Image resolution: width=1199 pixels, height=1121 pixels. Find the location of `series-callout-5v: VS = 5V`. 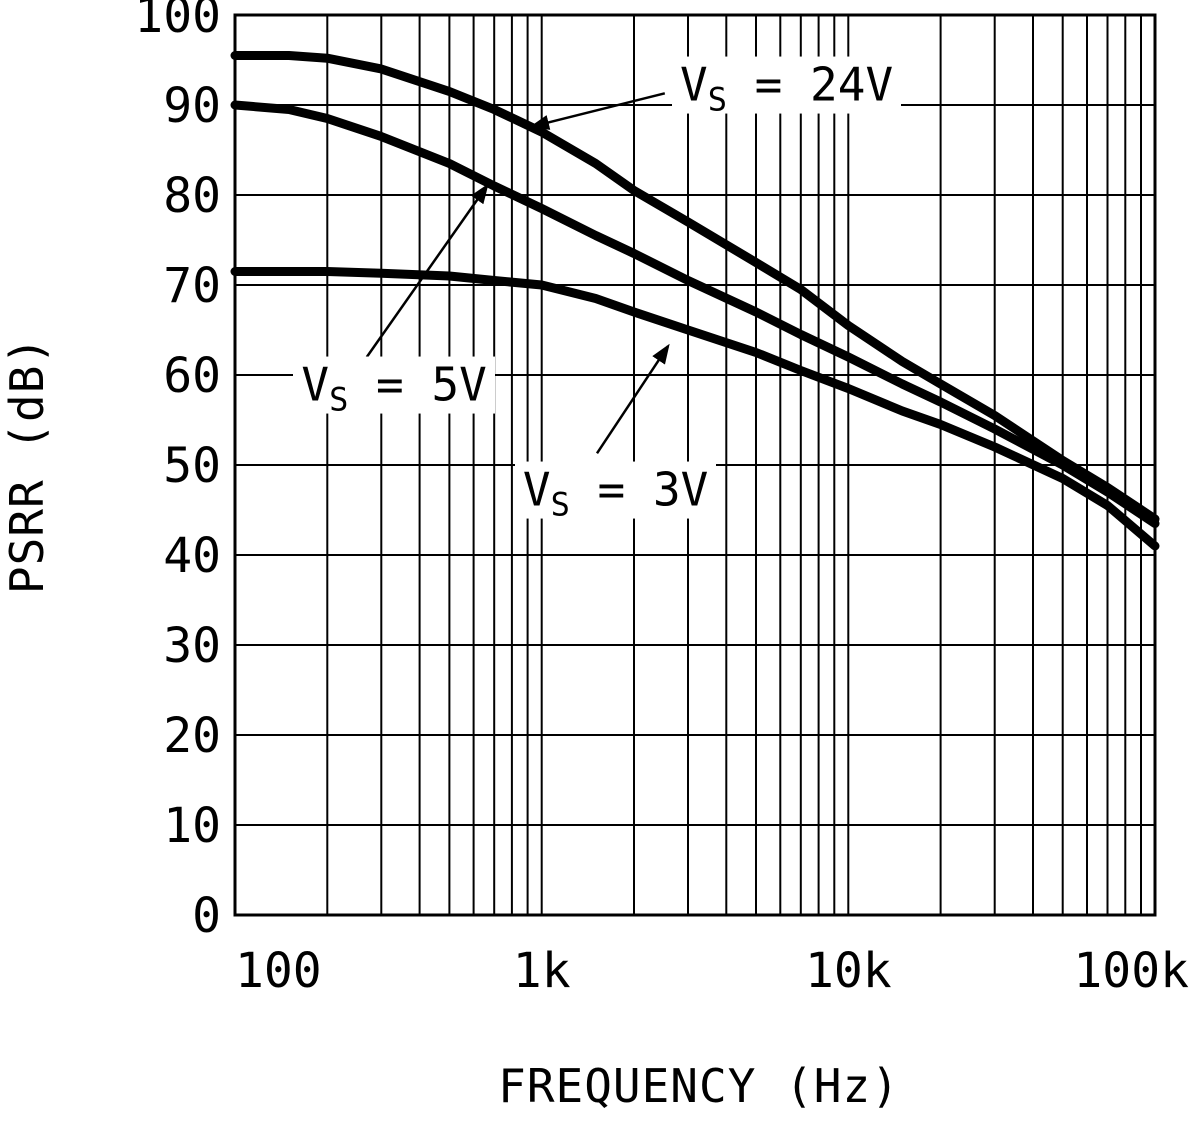

series-callout-5v: VS = 5V is located at coordinates (394, 386).